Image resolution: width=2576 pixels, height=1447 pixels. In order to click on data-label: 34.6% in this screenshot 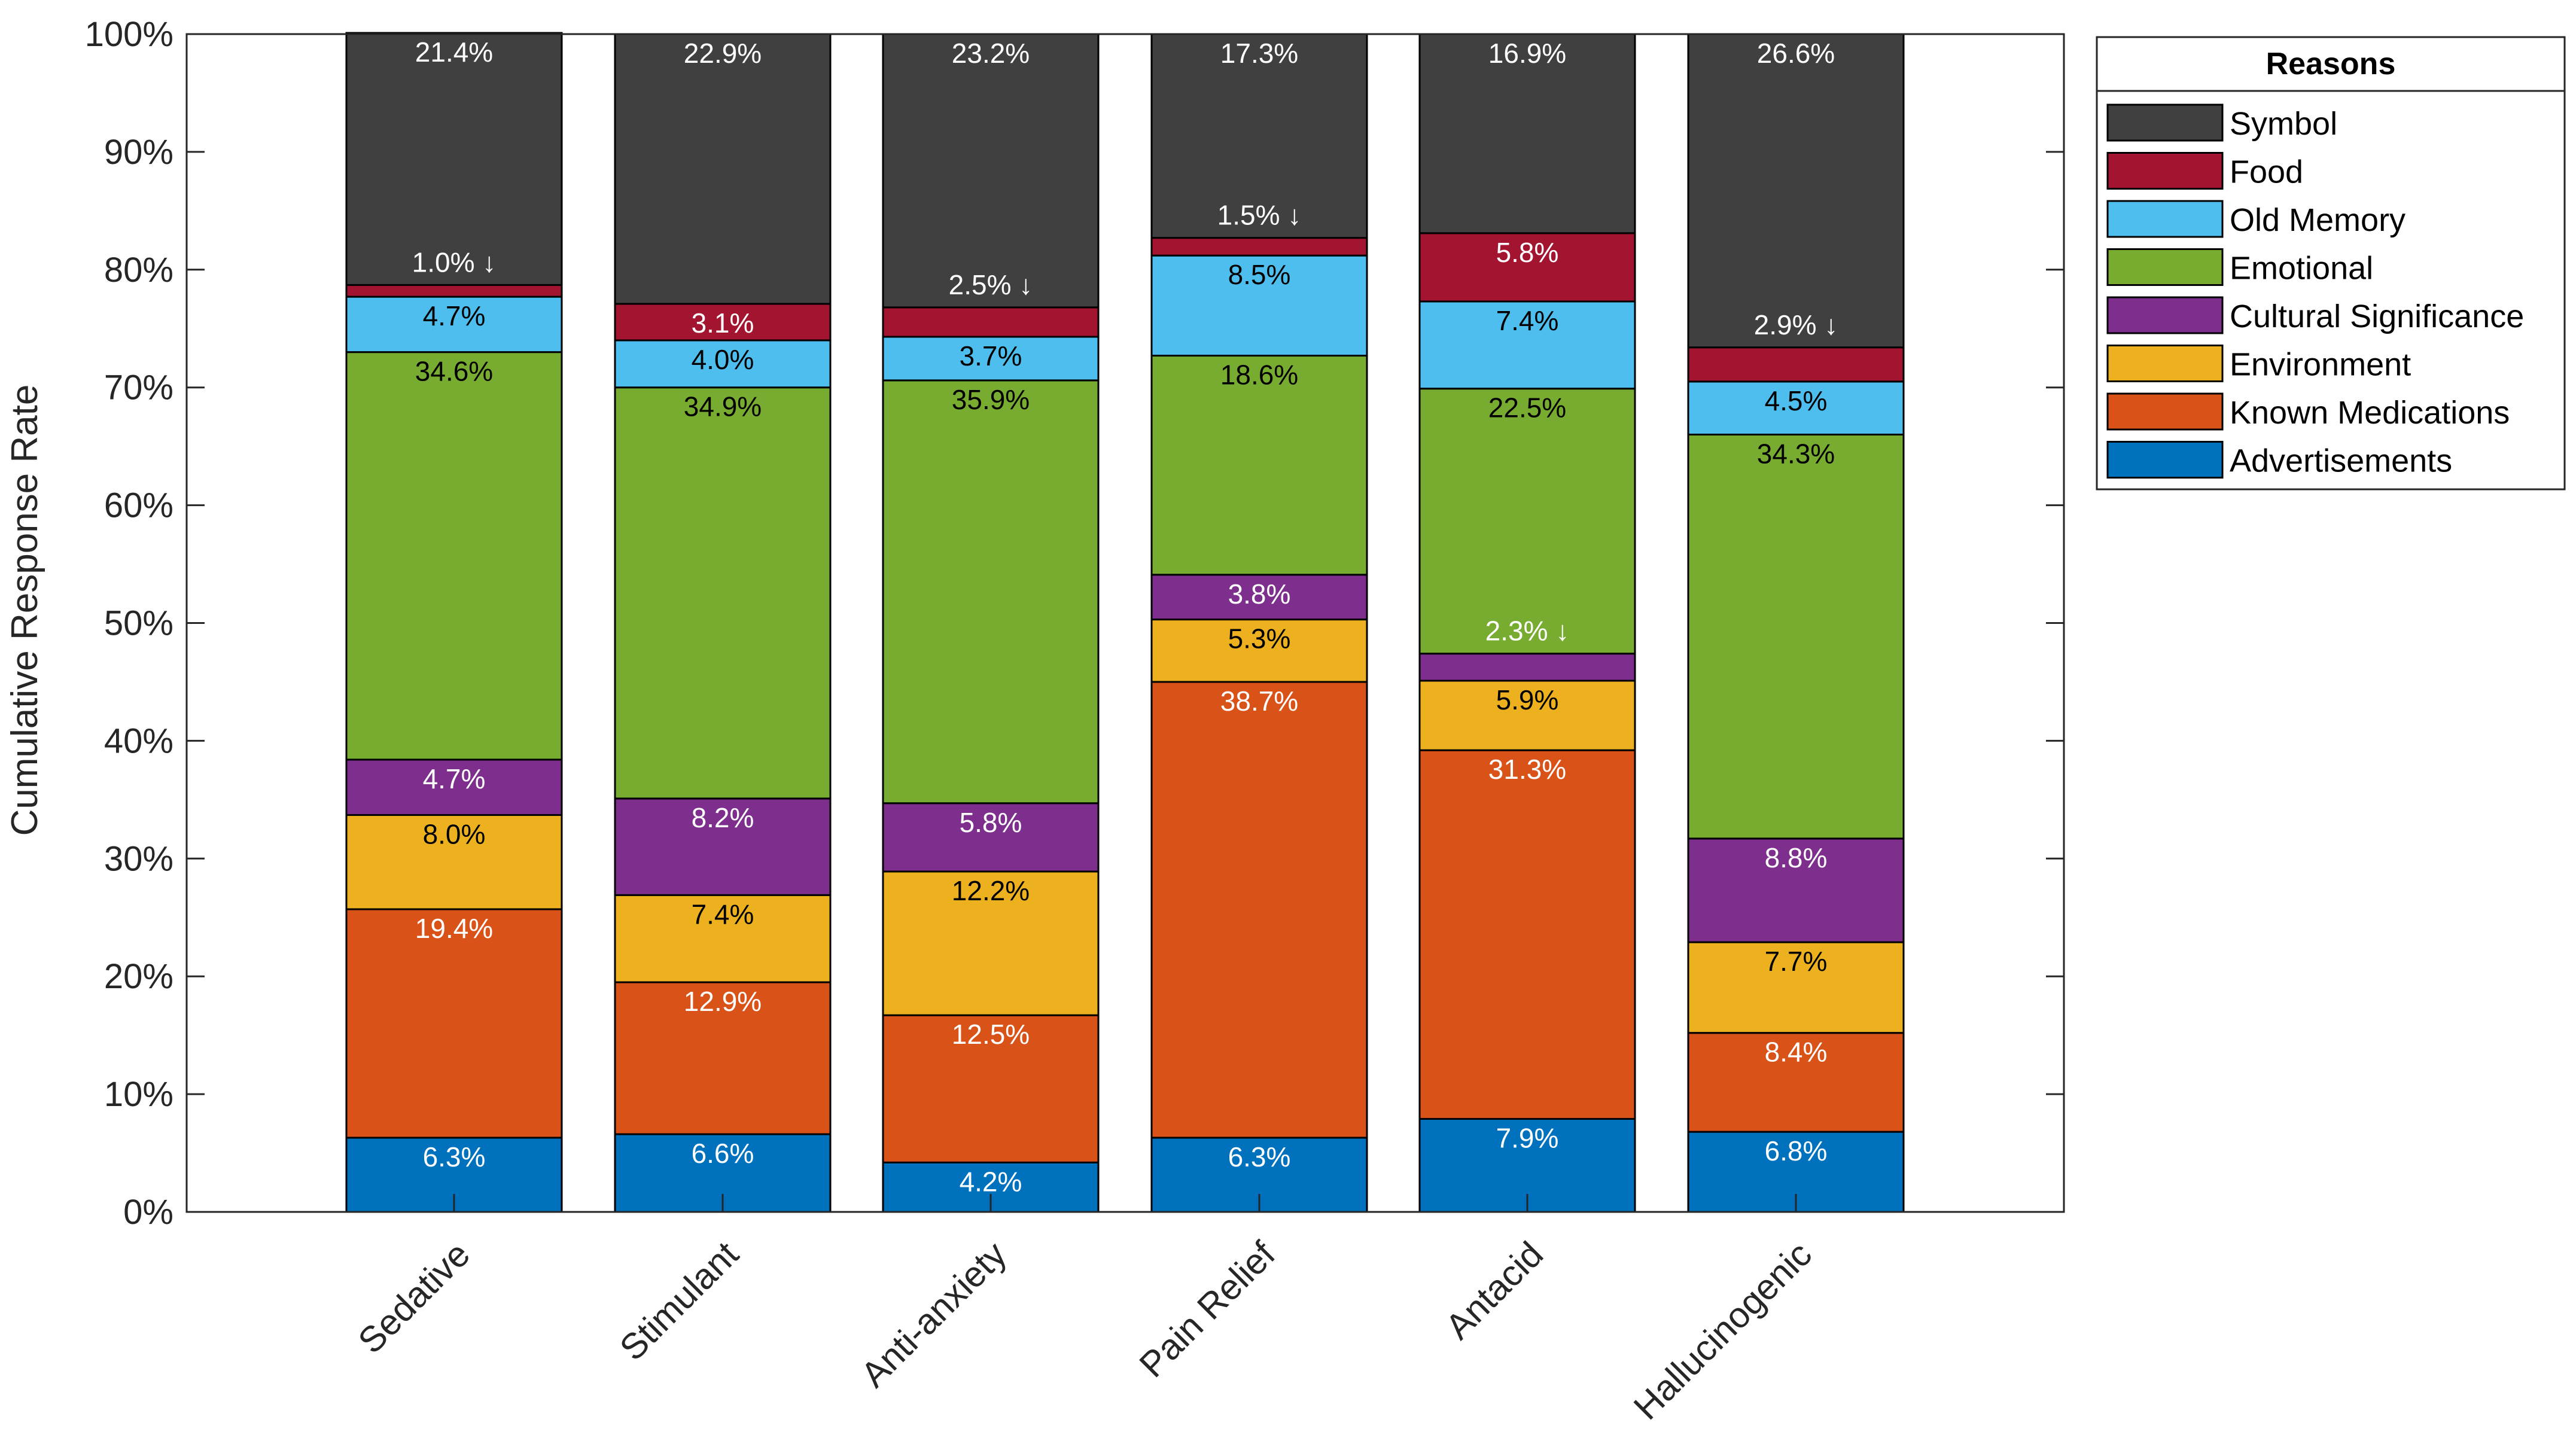, I will do `click(454, 371)`.